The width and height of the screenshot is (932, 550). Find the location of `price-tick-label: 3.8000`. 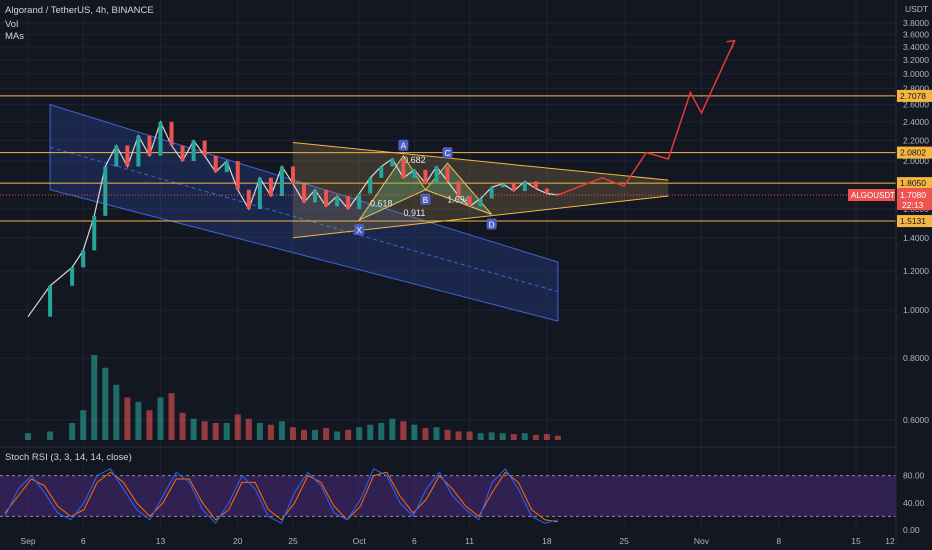

price-tick-label: 3.8000 is located at coordinates (916, 23).